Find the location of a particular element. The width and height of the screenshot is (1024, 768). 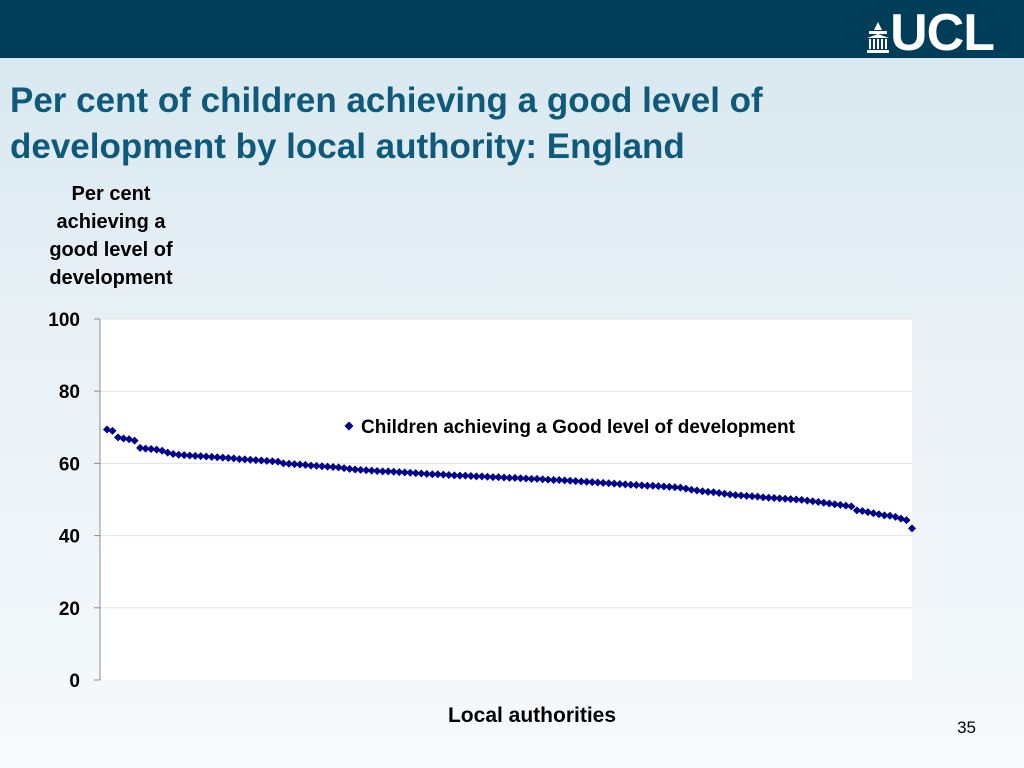

portico-icon is located at coordinates (878, 37).